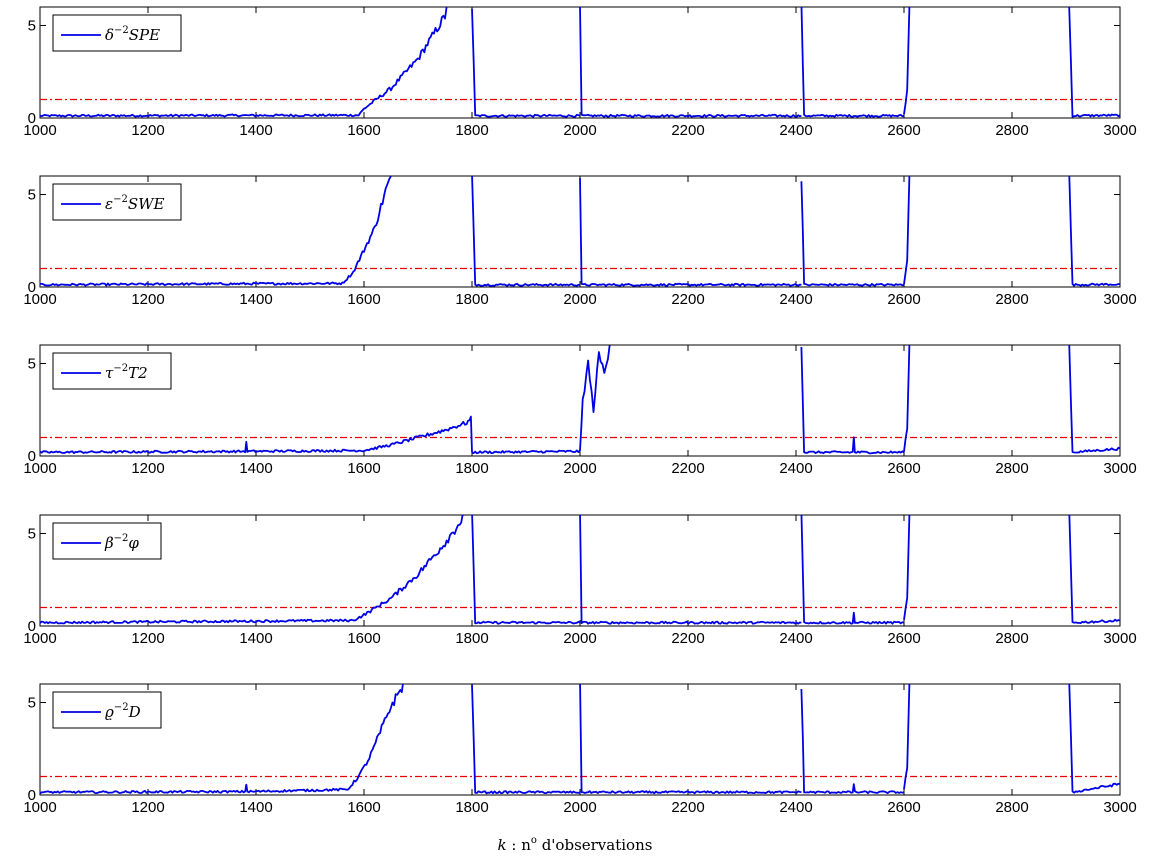 The height and width of the screenshot is (857, 1160). Describe the element at coordinates (123, 711) in the screenshot. I see `legend-label: ϱ−2D` at that location.